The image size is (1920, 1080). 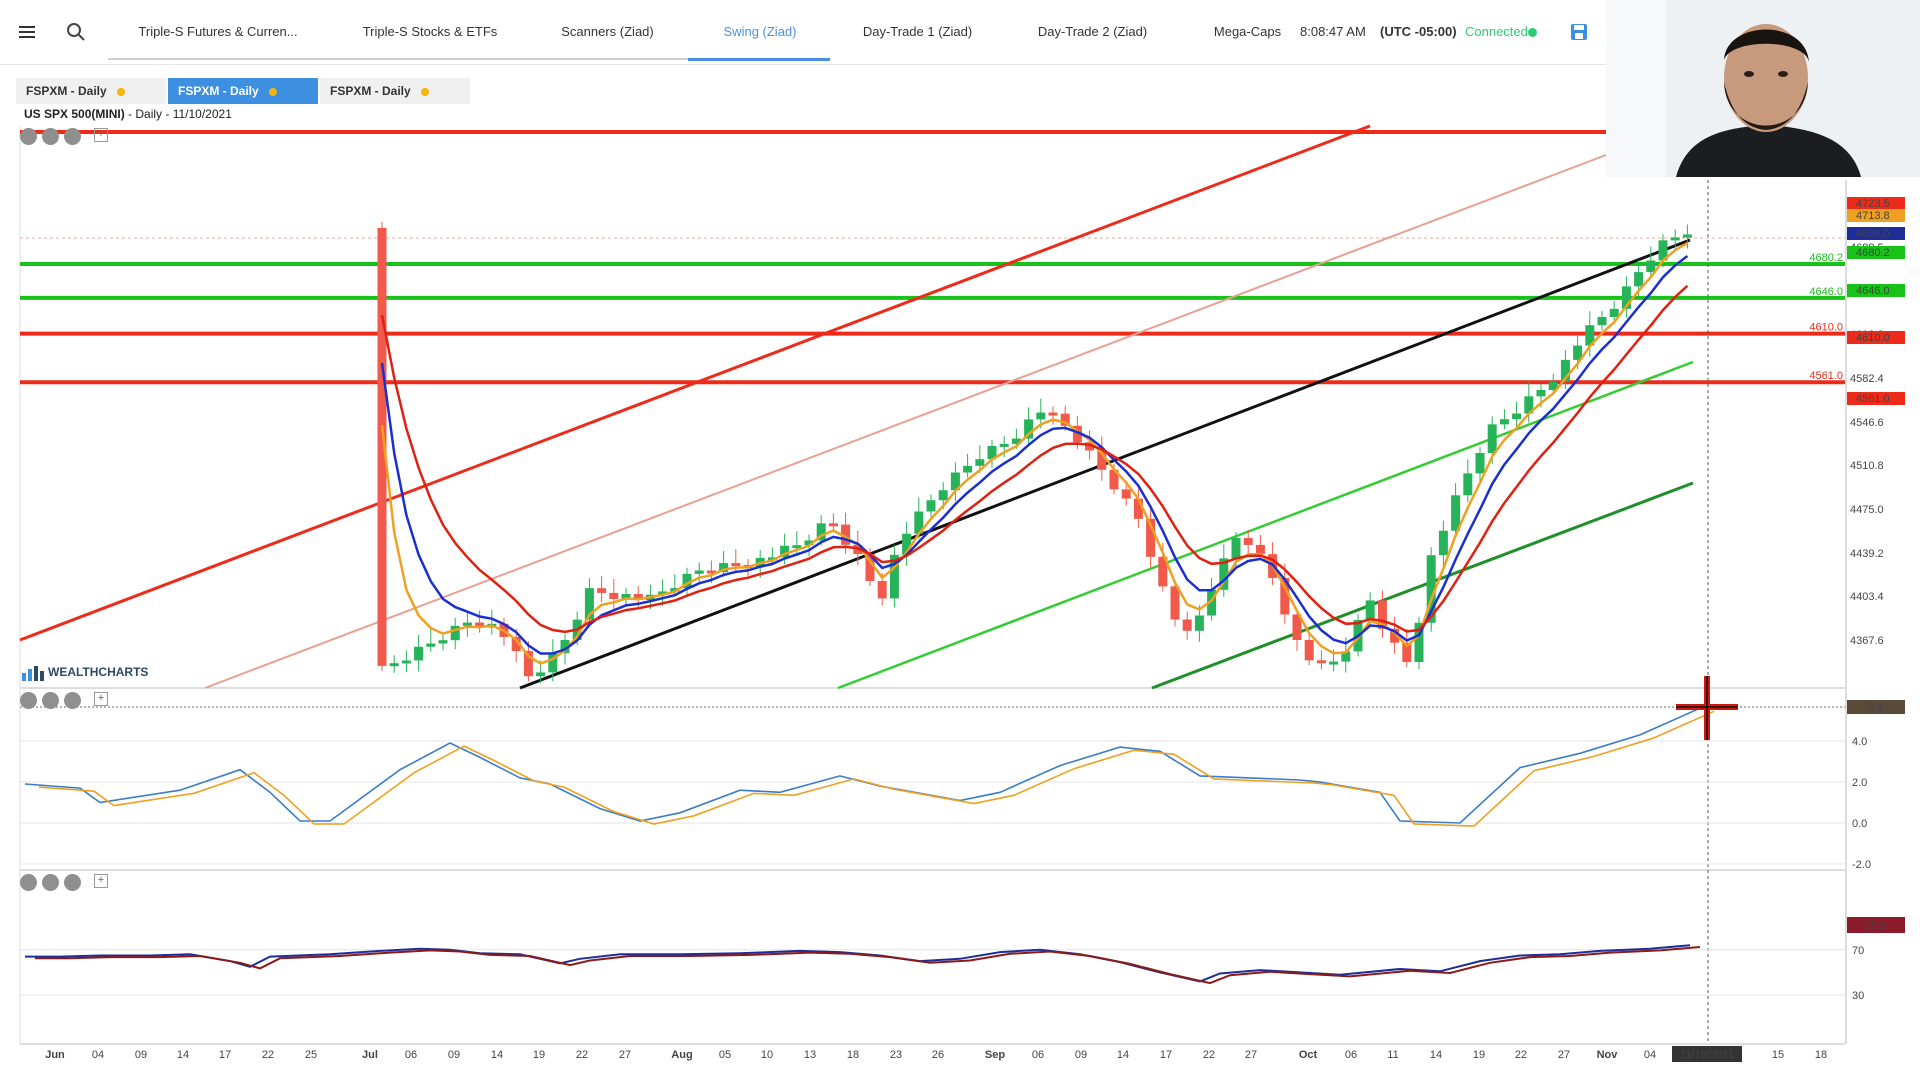 I want to click on symbol-header: US SPX 500(MINI) - Daily - 11/10/2021, so click(x=128, y=114).